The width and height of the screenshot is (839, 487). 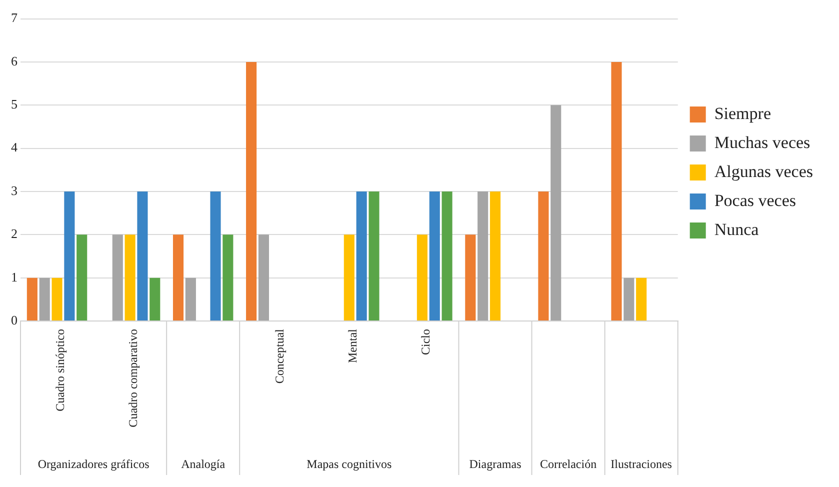 What do you see at coordinates (349, 464) in the screenshot?
I see `text: Mapas cognitivos` at bounding box center [349, 464].